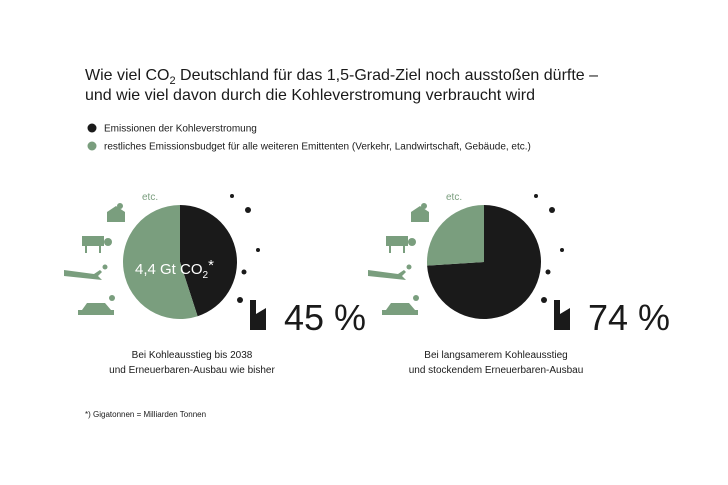 This screenshot has height=485, width=728. I want to click on caption: und Erneuerbaren-Ausbau wie bisher, so click(192, 370).